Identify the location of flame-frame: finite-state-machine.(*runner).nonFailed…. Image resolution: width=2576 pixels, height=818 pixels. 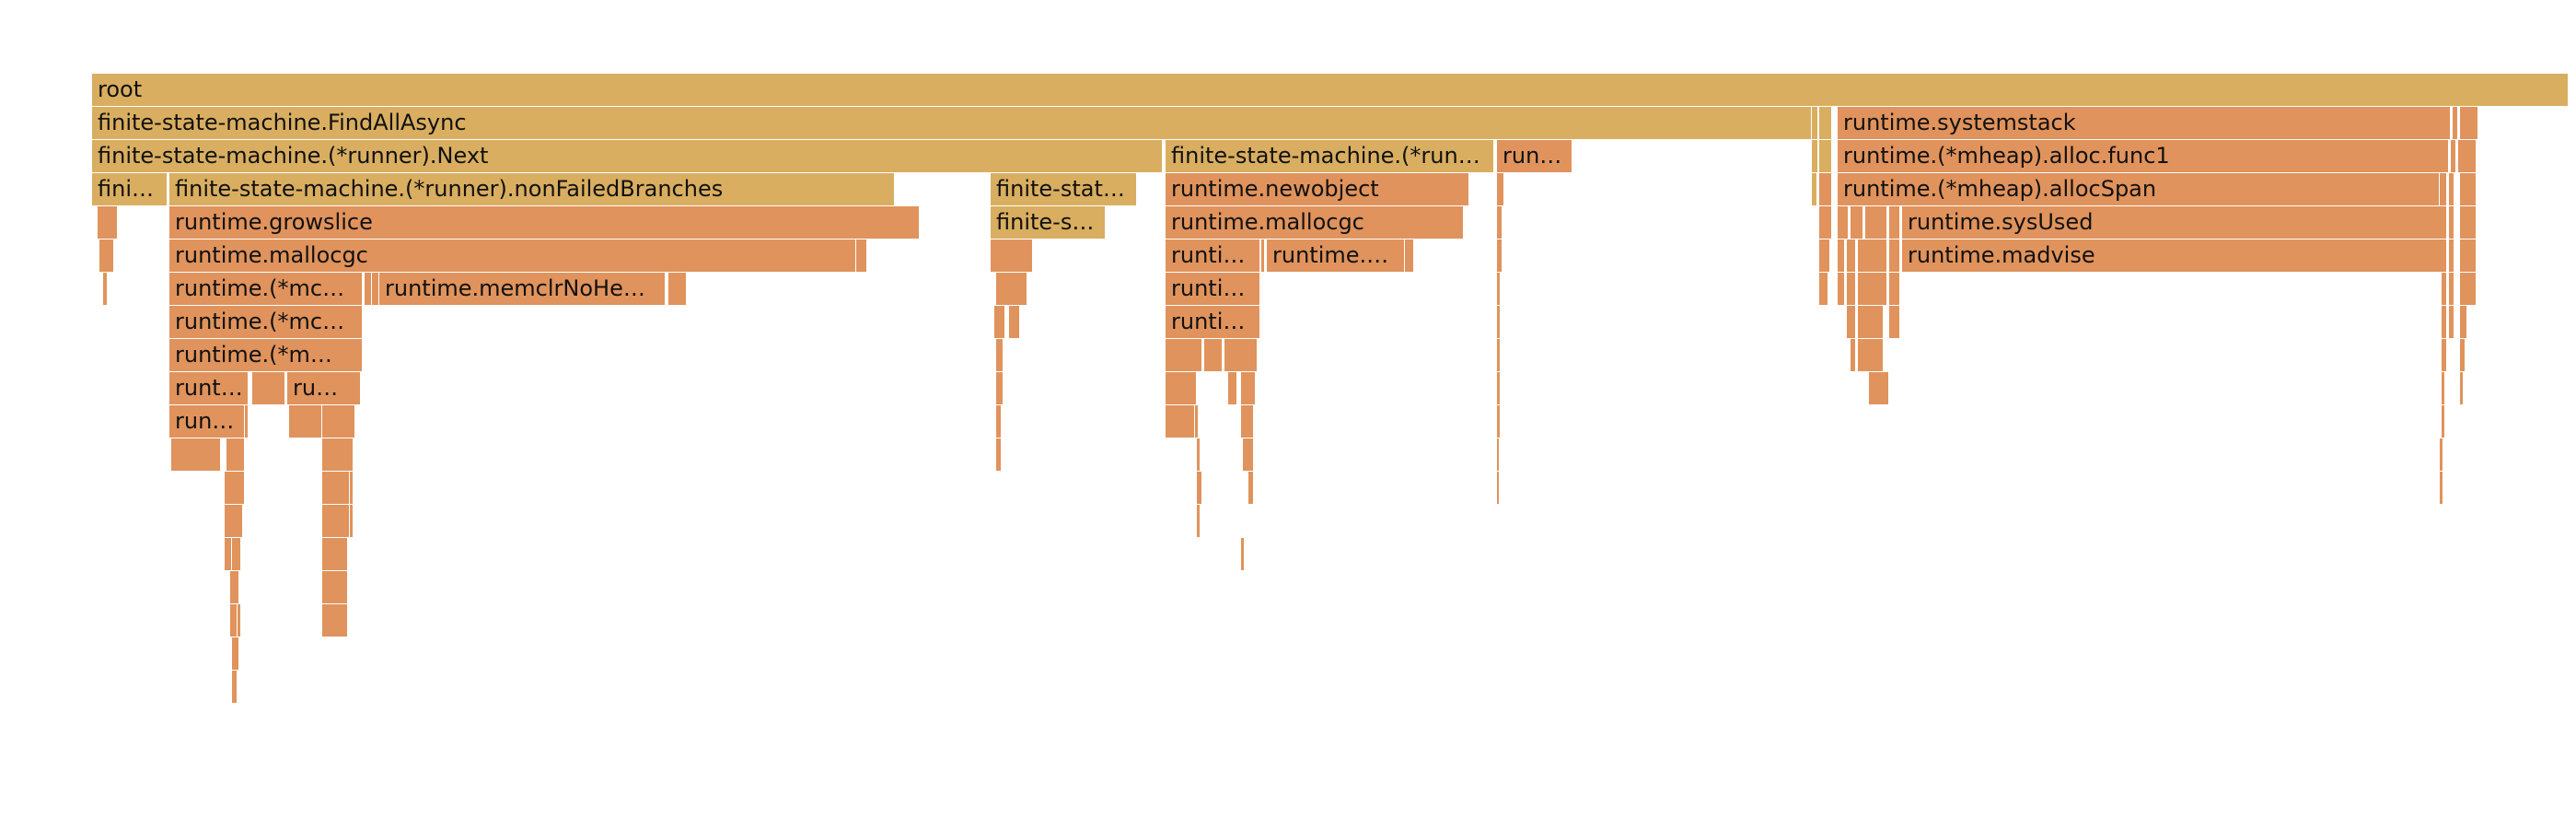
(532, 189).